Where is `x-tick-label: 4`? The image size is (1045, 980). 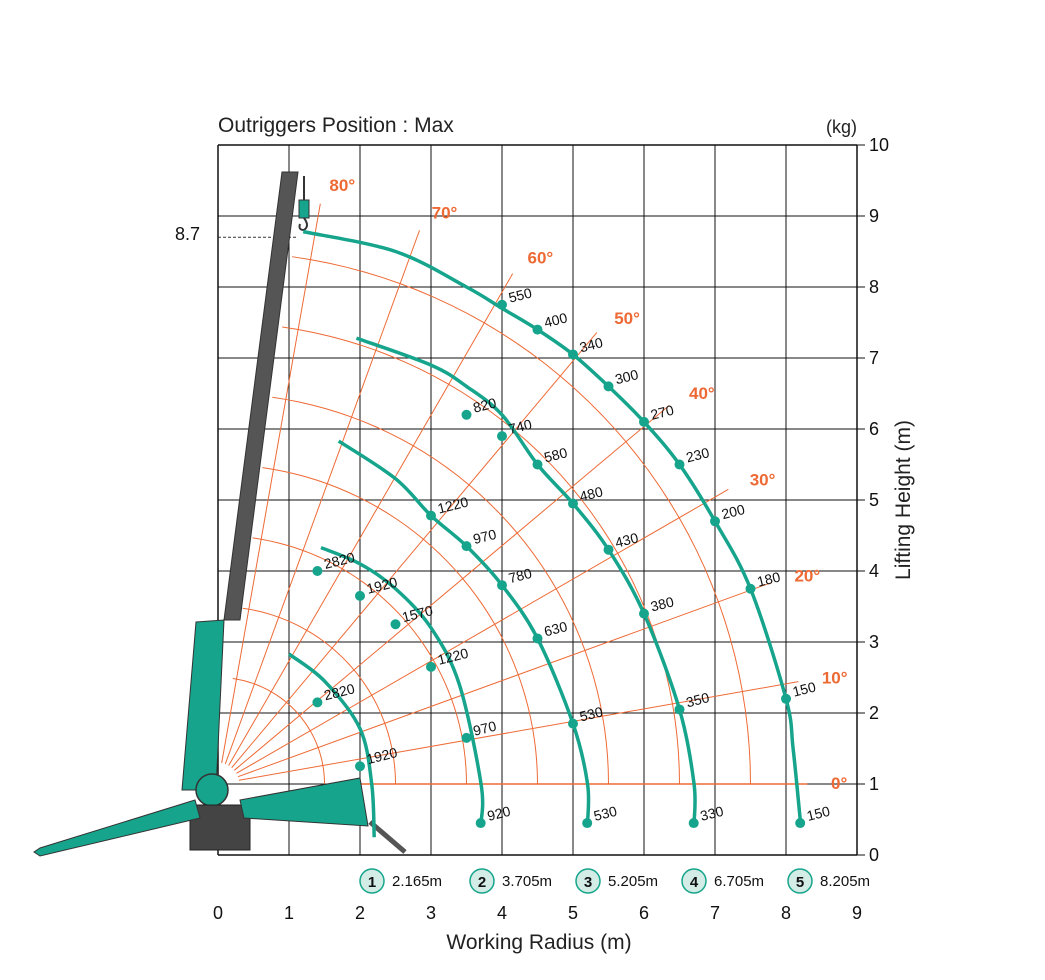
x-tick-label: 4 is located at coordinates (502, 913).